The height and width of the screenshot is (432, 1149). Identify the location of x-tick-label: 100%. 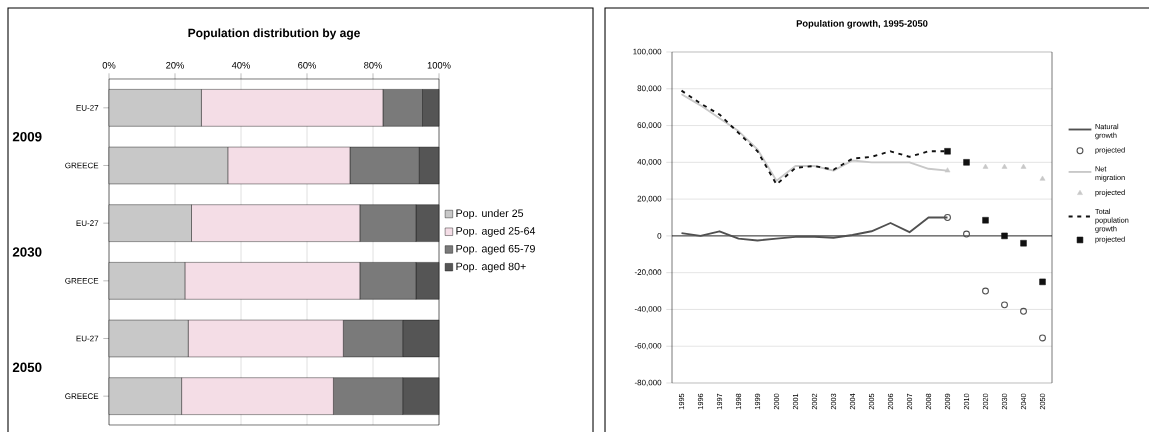
(439, 65).